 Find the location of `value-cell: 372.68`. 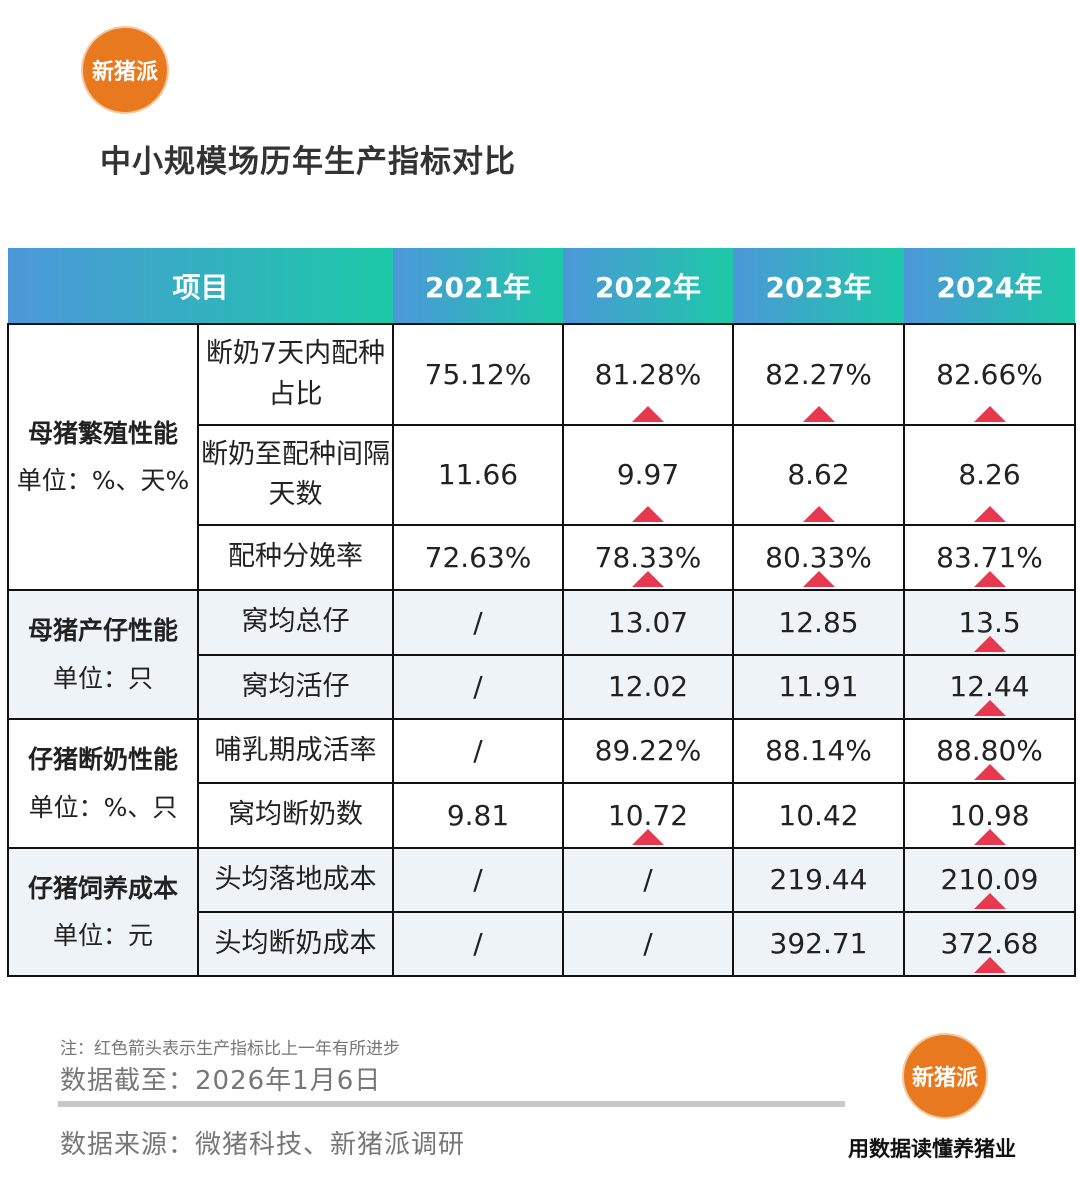

value-cell: 372.68 is located at coordinates (990, 944).